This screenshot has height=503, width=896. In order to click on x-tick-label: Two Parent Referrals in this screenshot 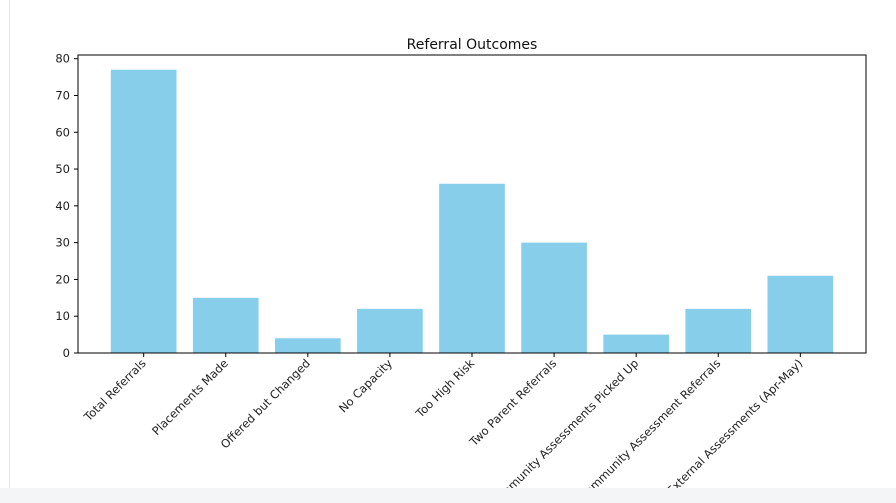, I will do `click(512, 402)`.